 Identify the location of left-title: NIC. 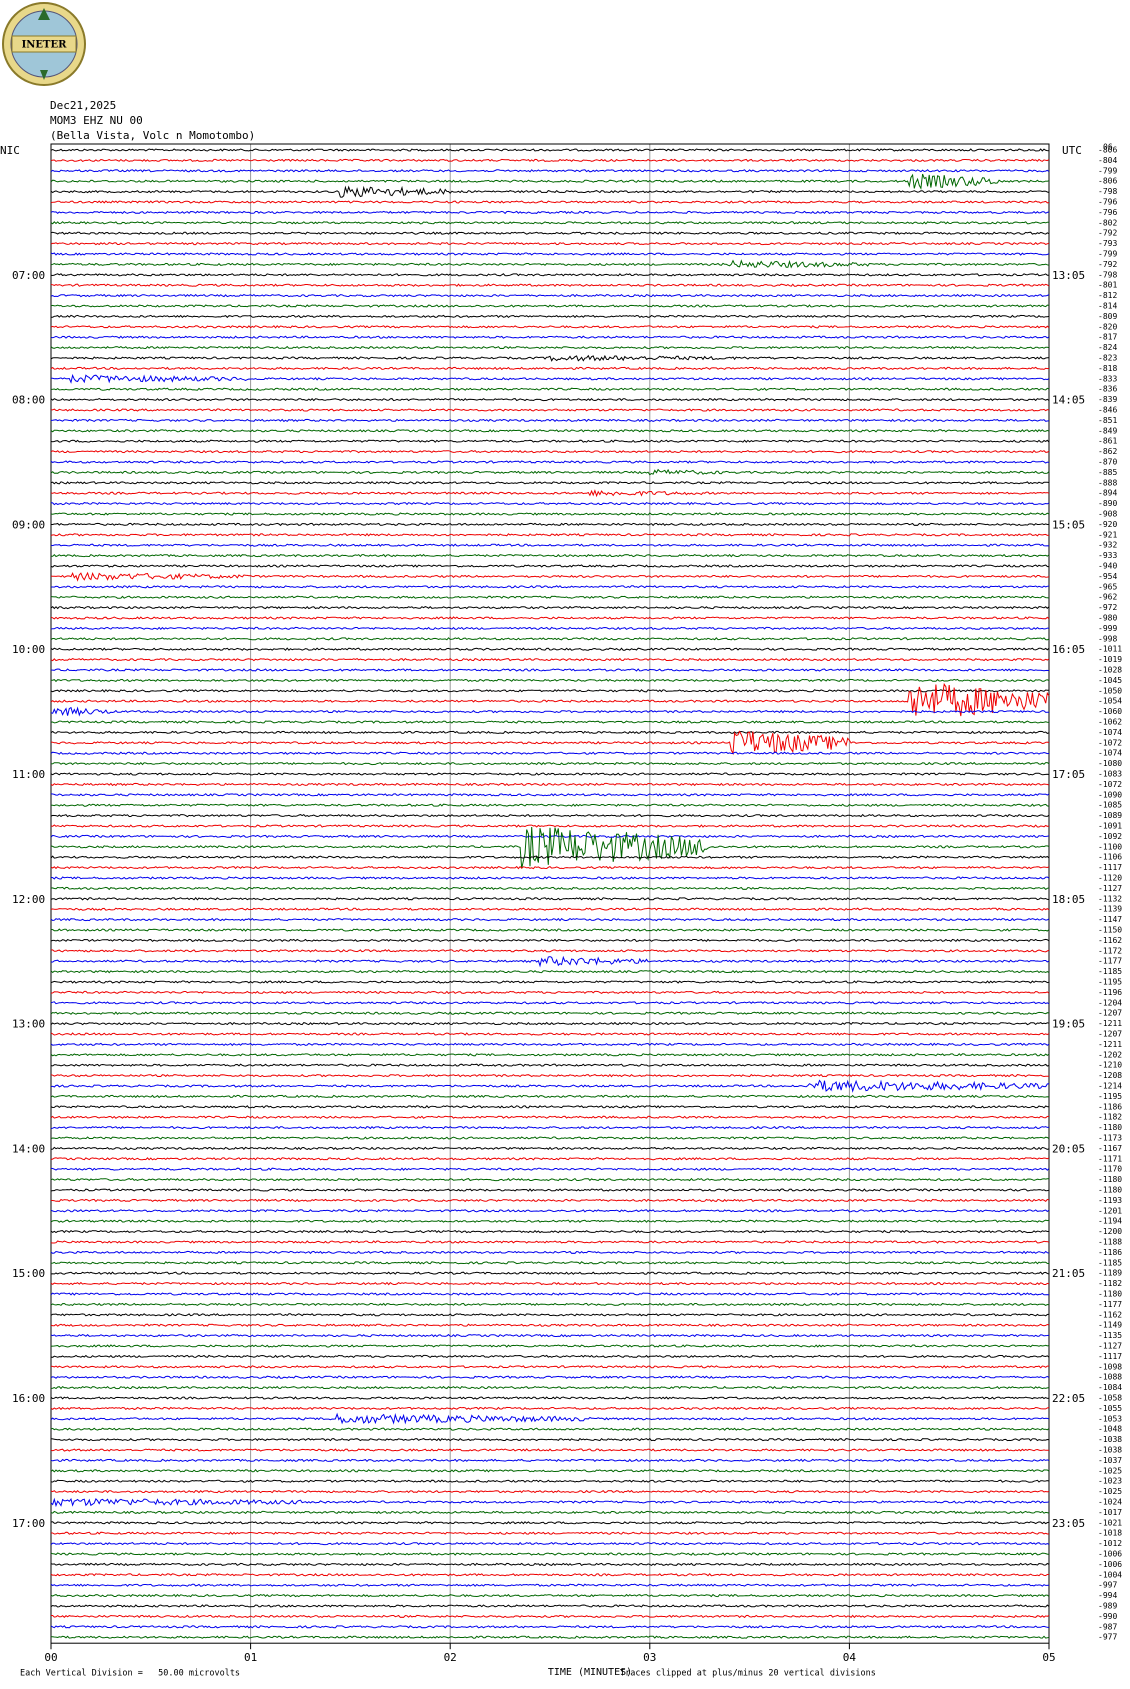
(10, 150).